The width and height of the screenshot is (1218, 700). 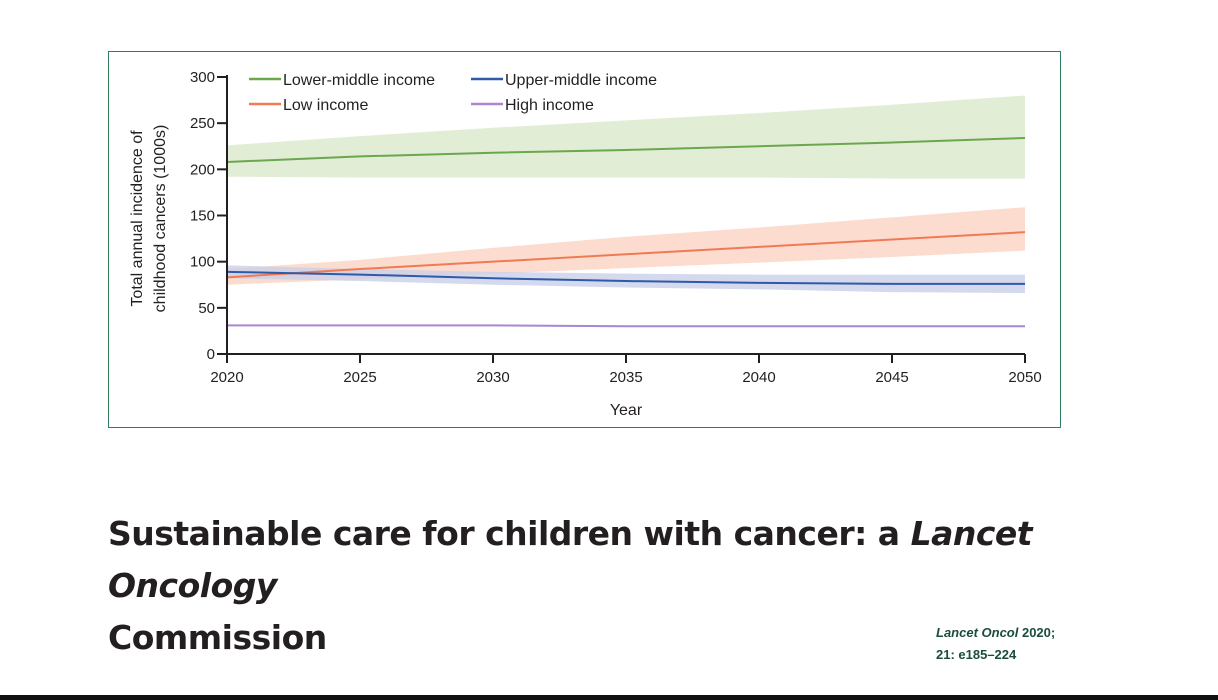 I want to click on y-tick-label-150: 150, so click(x=202, y=216).